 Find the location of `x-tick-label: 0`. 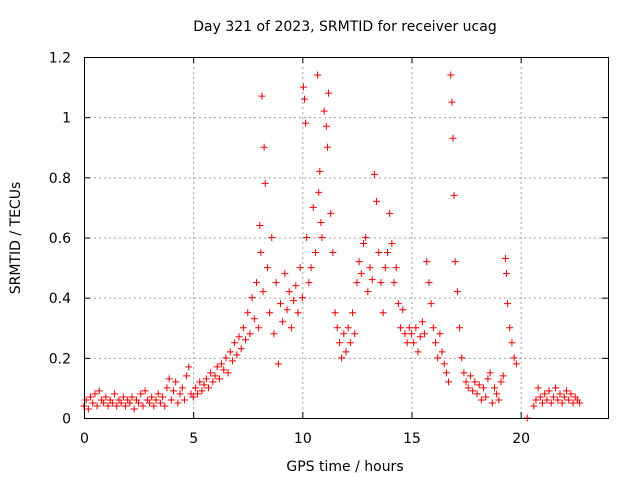

x-tick-label: 0 is located at coordinates (84, 439).